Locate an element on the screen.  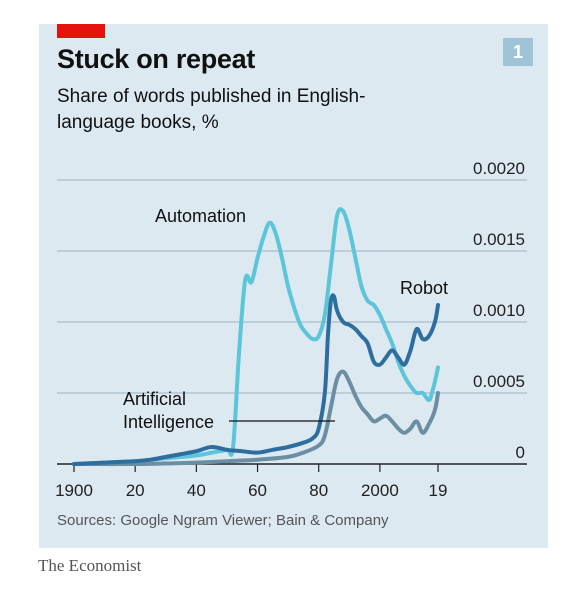
y-tick-label: 0.0015 is located at coordinates (499, 239).